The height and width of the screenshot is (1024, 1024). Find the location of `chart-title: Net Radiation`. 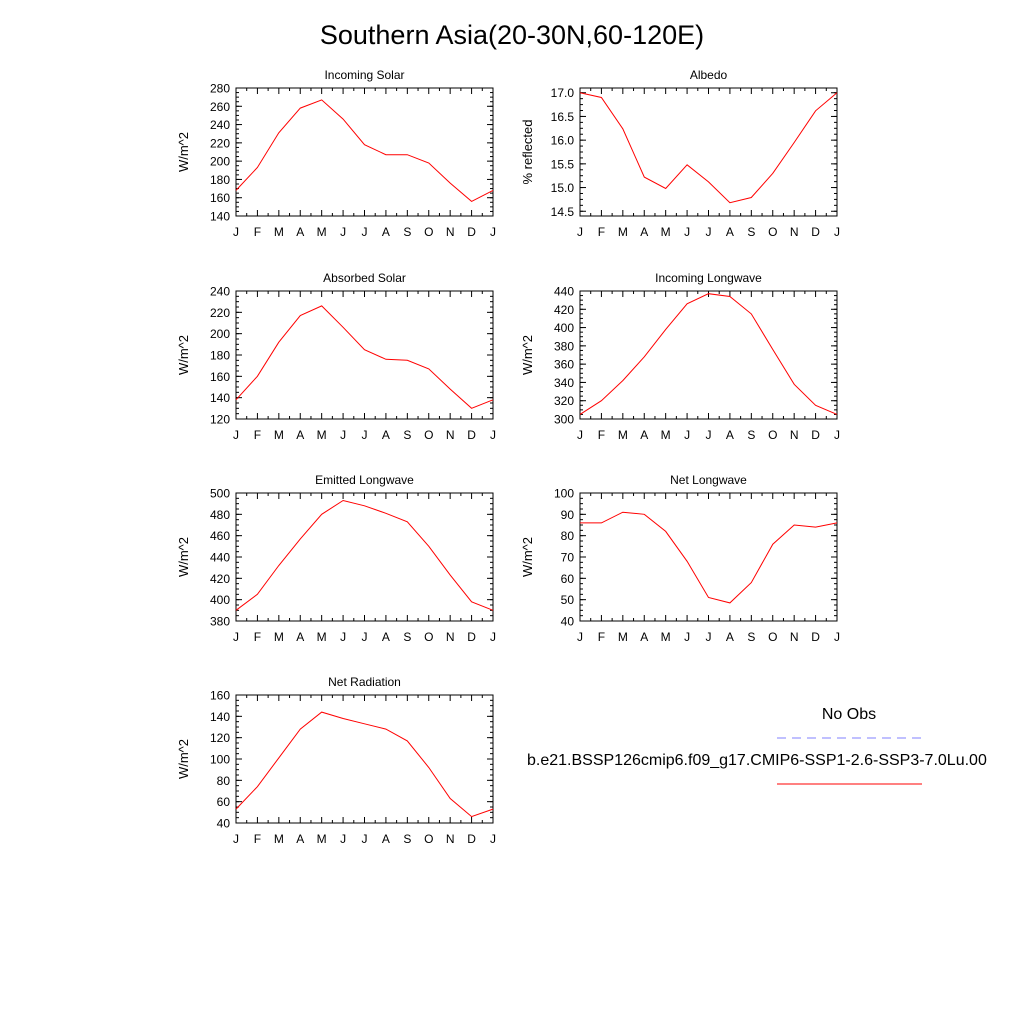

chart-title: Net Radiation is located at coordinates (364, 682).